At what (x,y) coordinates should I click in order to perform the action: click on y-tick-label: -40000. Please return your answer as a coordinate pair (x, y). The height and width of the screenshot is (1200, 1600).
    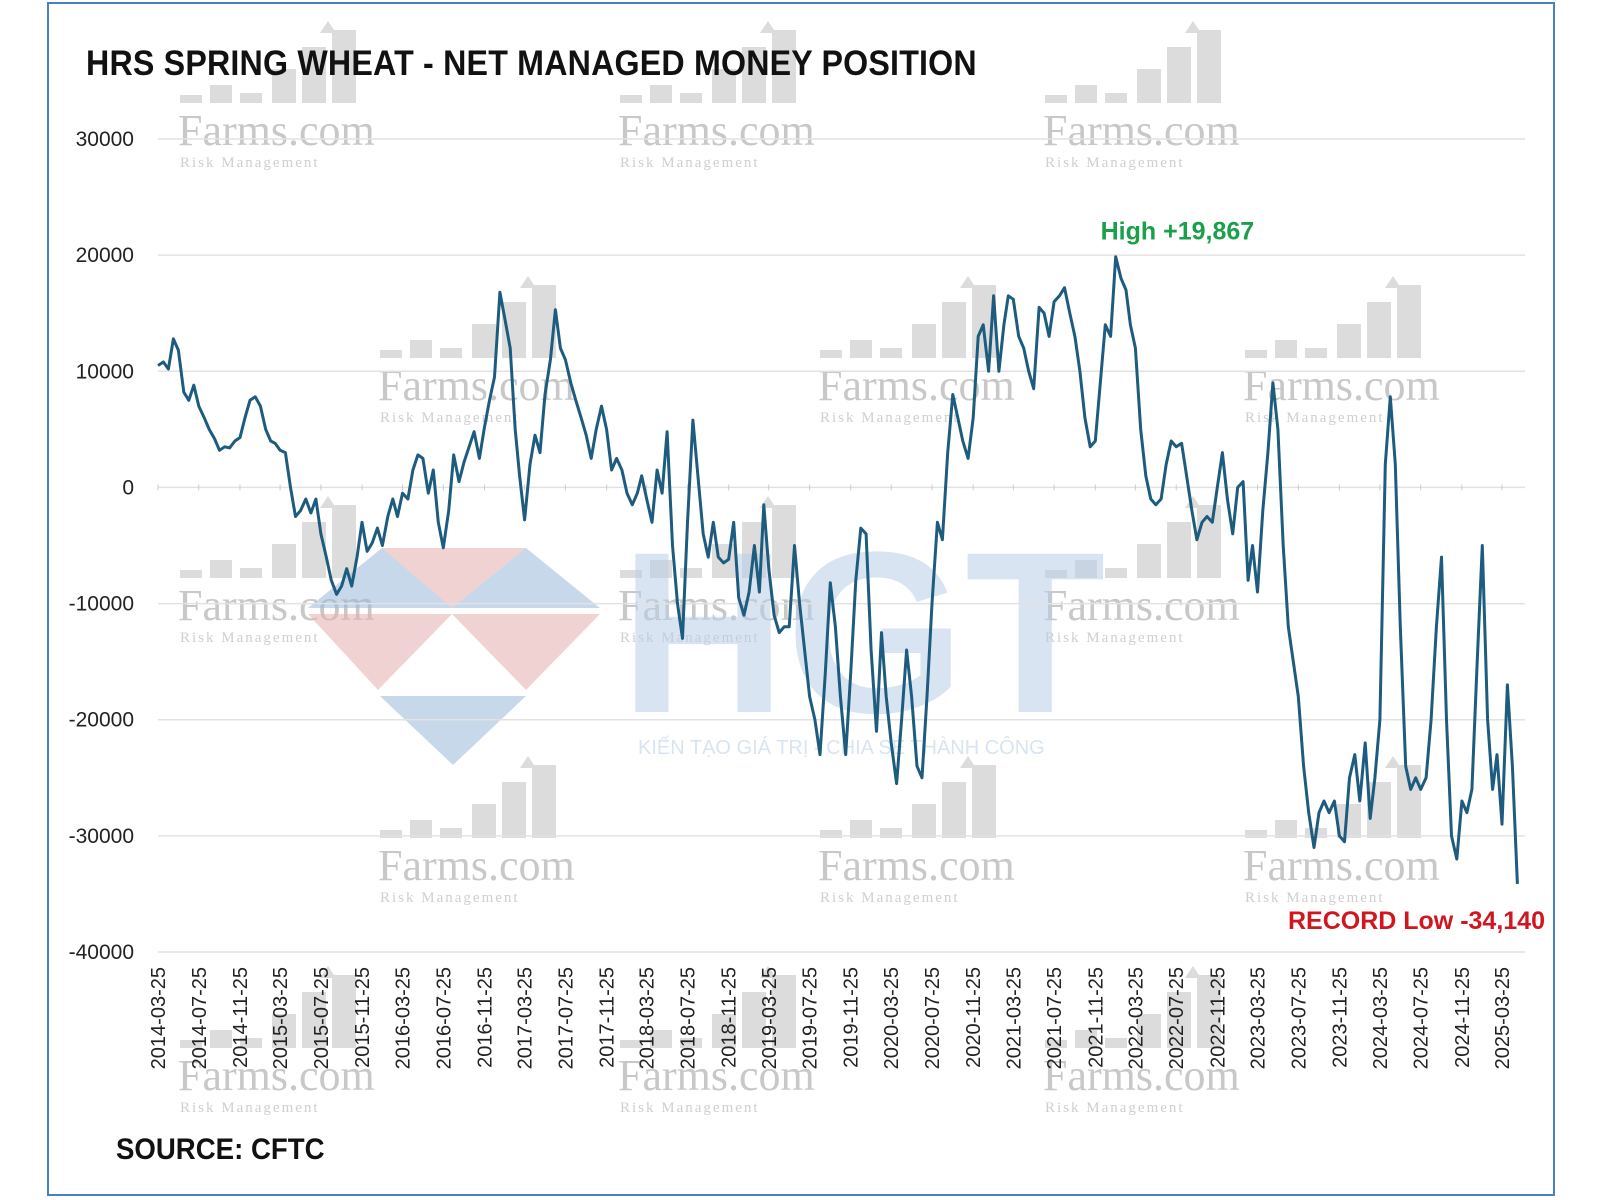
    Looking at the image, I should click on (101, 952).